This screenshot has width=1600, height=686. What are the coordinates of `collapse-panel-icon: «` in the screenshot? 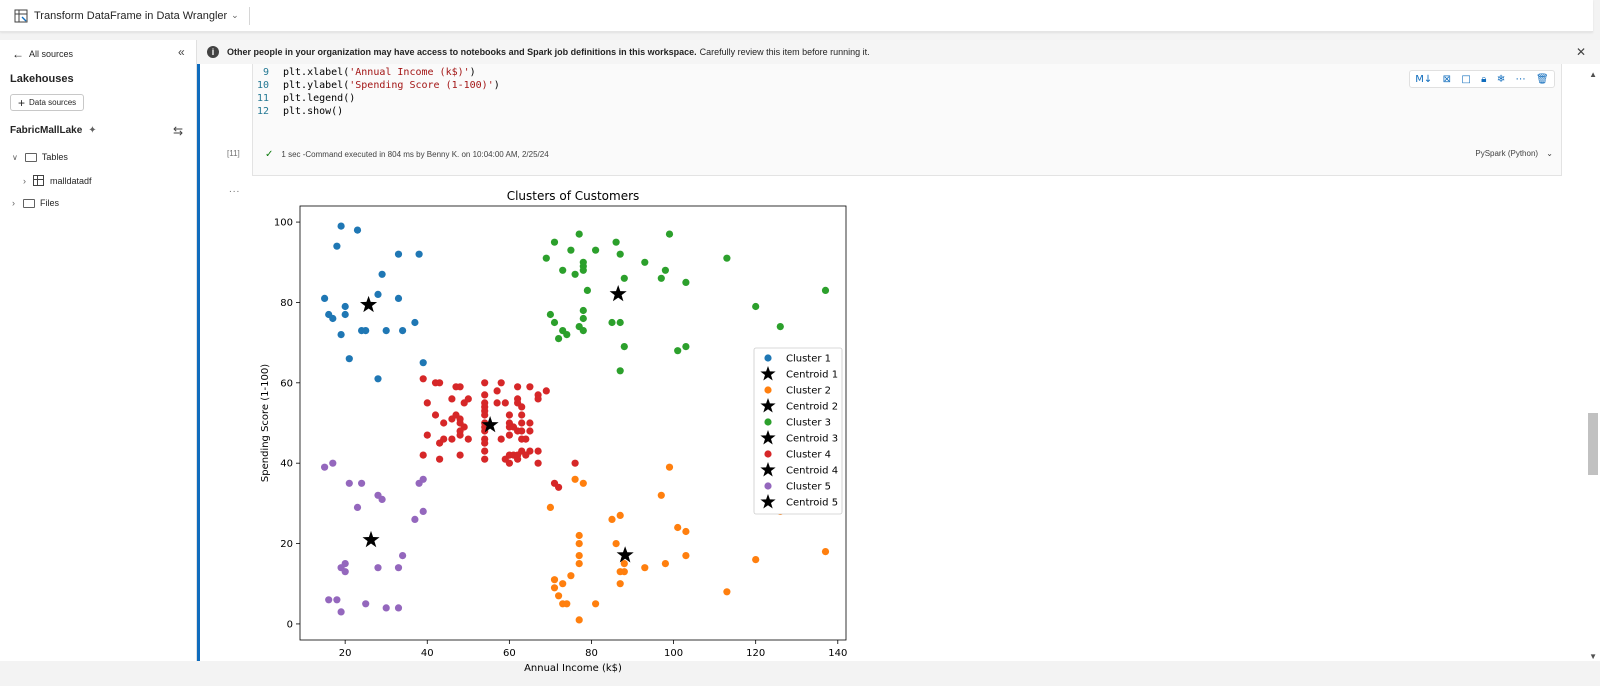 It's located at (181, 52).